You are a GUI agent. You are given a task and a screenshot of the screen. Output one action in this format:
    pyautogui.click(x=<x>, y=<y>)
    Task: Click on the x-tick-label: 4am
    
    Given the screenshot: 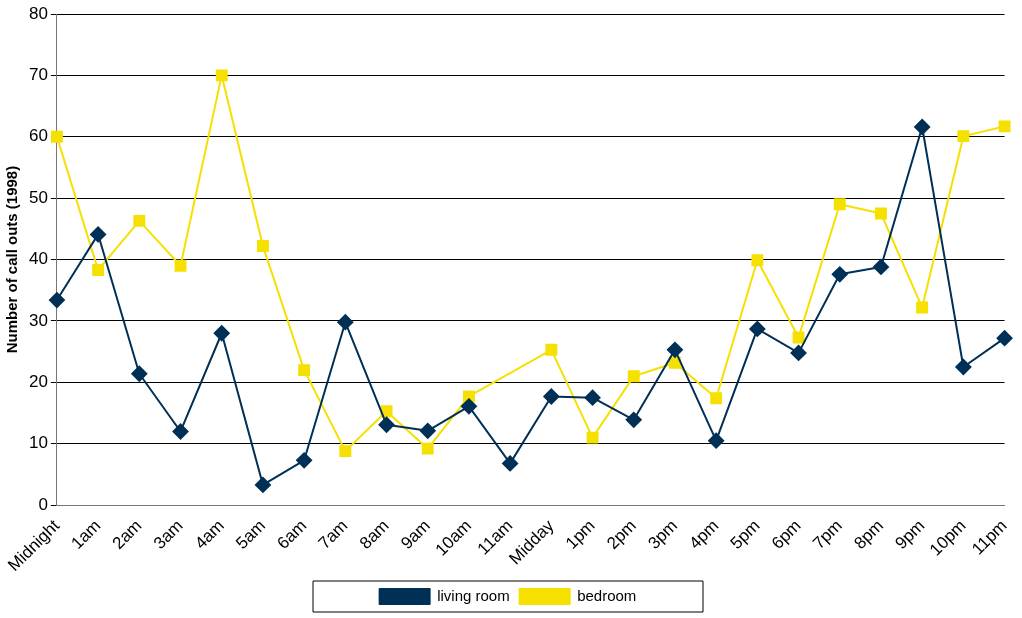 What is the action you would take?
    pyautogui.click(x=209, y=534)
    